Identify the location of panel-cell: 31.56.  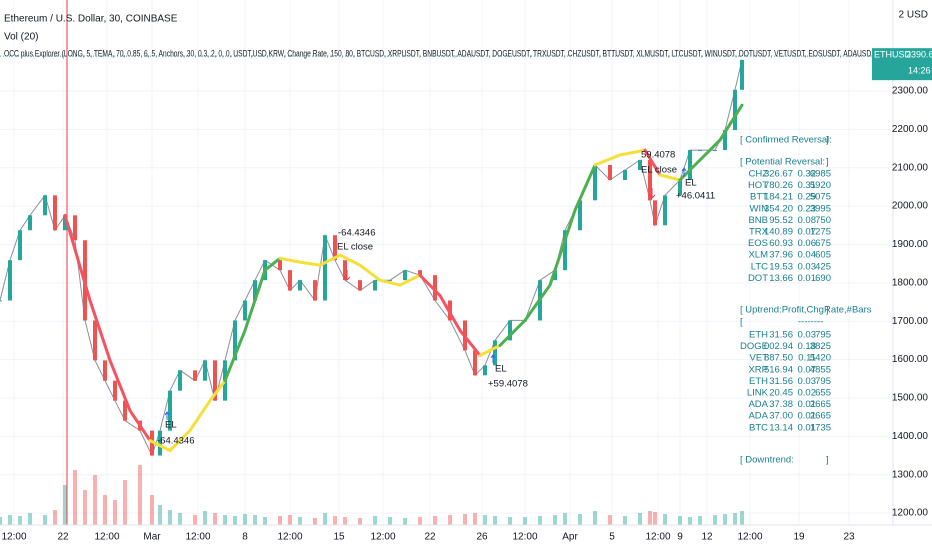
(781, 335).